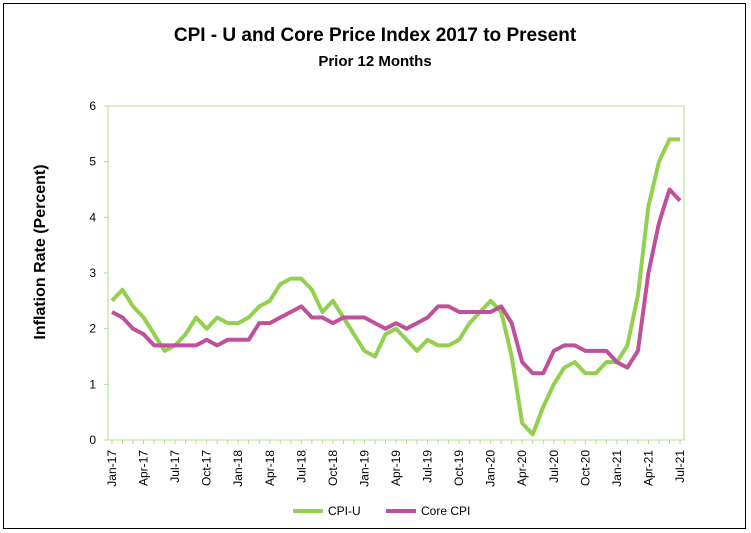 This screenshot has height=533, width=751. I want to click on legend: CPI-U Core CPI, so click(381, 511).